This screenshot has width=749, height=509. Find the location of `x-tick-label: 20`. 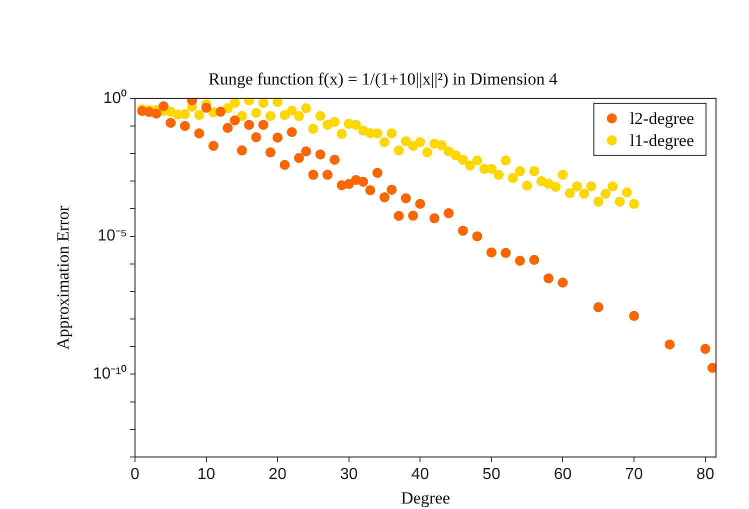

x-tick-label: 20 is located at coordinates (277, 475).